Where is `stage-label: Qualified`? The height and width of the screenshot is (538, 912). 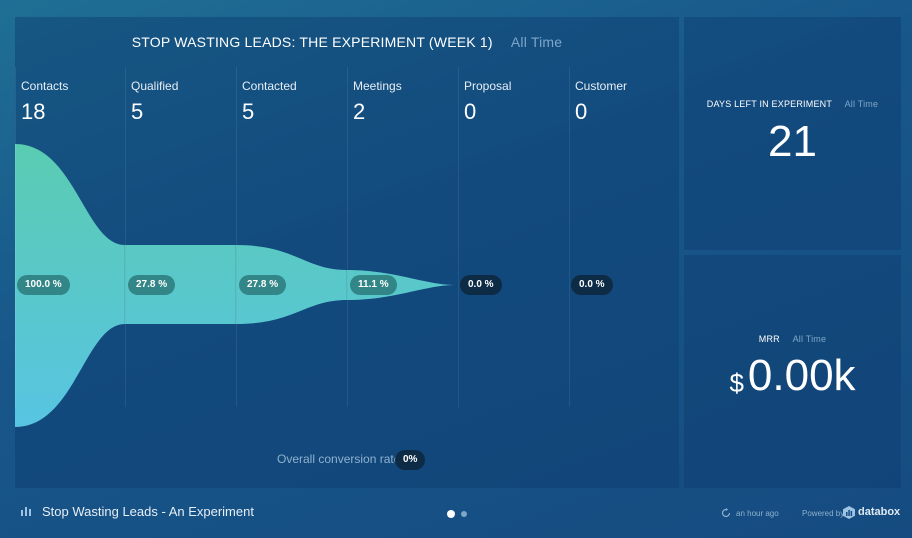
stage-label: Qualified is located at coordinates (155, 86).